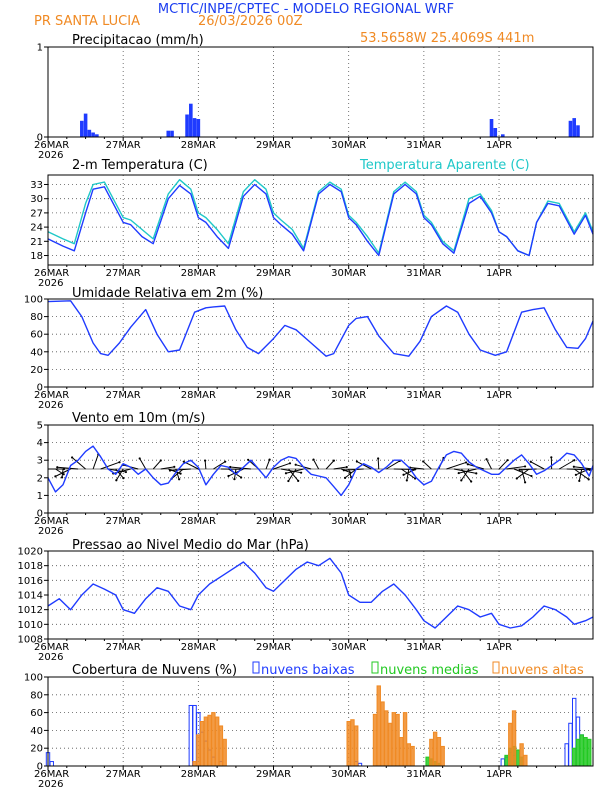 Image resolution: width=612 pixels, height=792 pixels. Describe the element at coordinates (30, 625) in the screenshot. I see `y-tick-label: 1010` at that location.